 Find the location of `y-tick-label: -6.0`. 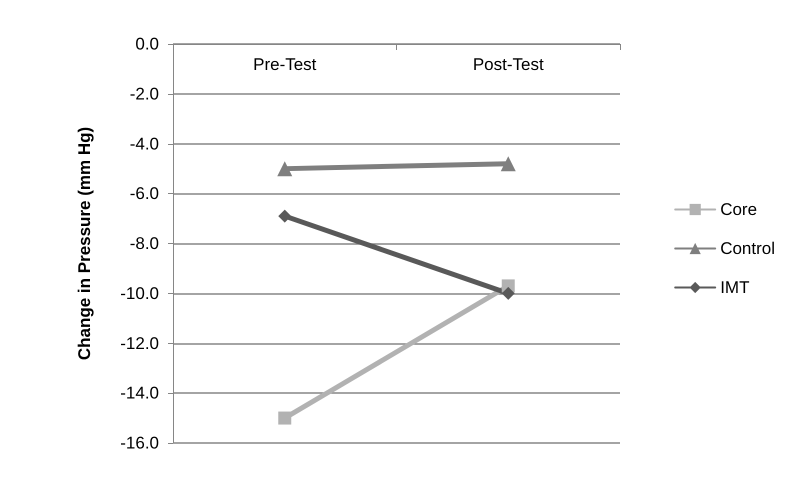

y-tick-label: -6.0 is located at coordinates (144, 194).